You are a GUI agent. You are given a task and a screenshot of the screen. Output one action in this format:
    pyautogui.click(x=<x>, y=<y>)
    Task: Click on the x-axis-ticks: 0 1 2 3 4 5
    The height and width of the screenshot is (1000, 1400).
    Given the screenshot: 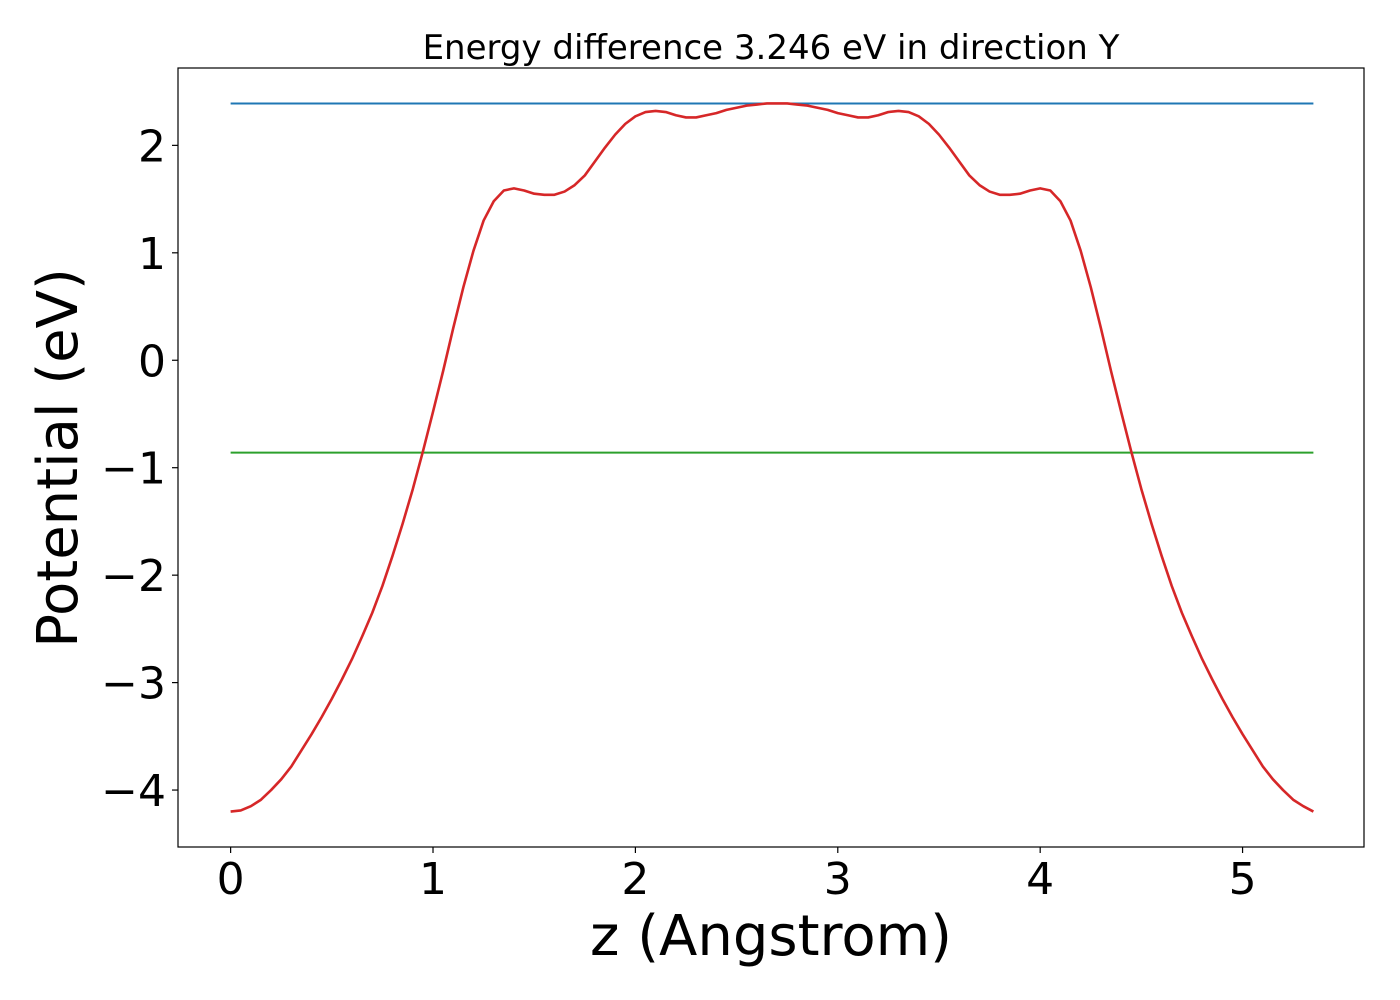 What is the action you would take?
    pyautogui.click(x=737, y=876)
    